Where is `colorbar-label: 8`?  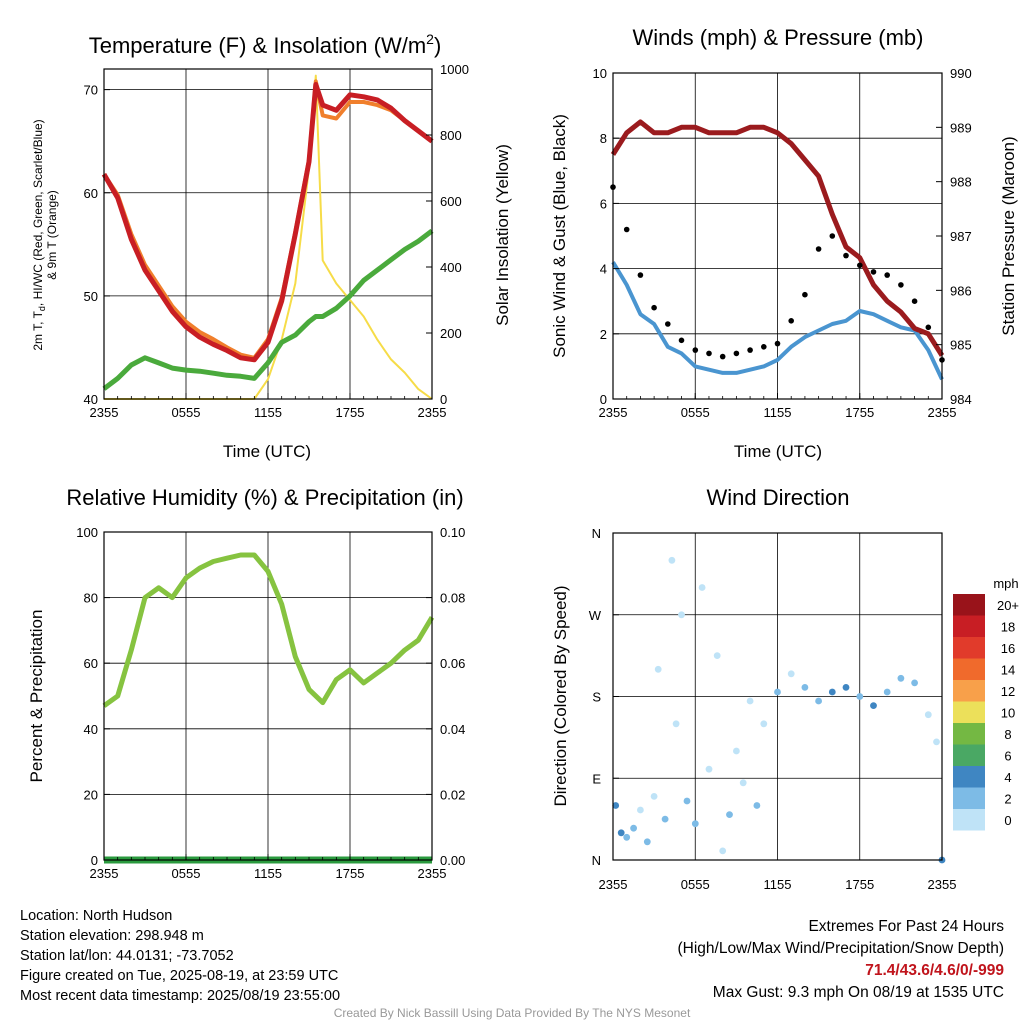 colorbar-label: 8 is located at coordinates (1007, 734).